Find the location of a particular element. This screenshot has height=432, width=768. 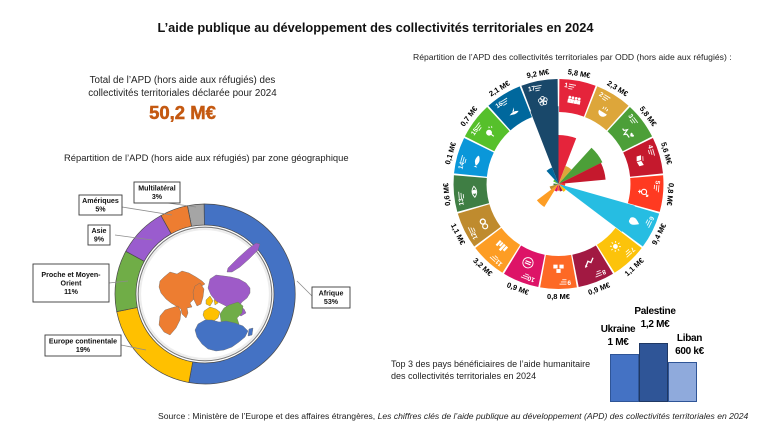

svg-text: 11 is located at coordinates (499, 262).